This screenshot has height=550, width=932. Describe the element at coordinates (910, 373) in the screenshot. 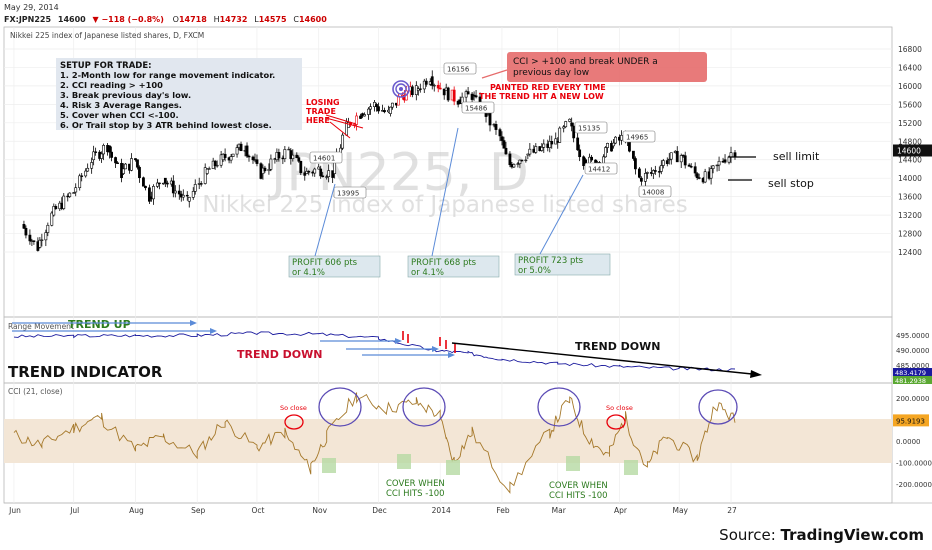

I see `range-value-label-1: 483.4179` at that location.